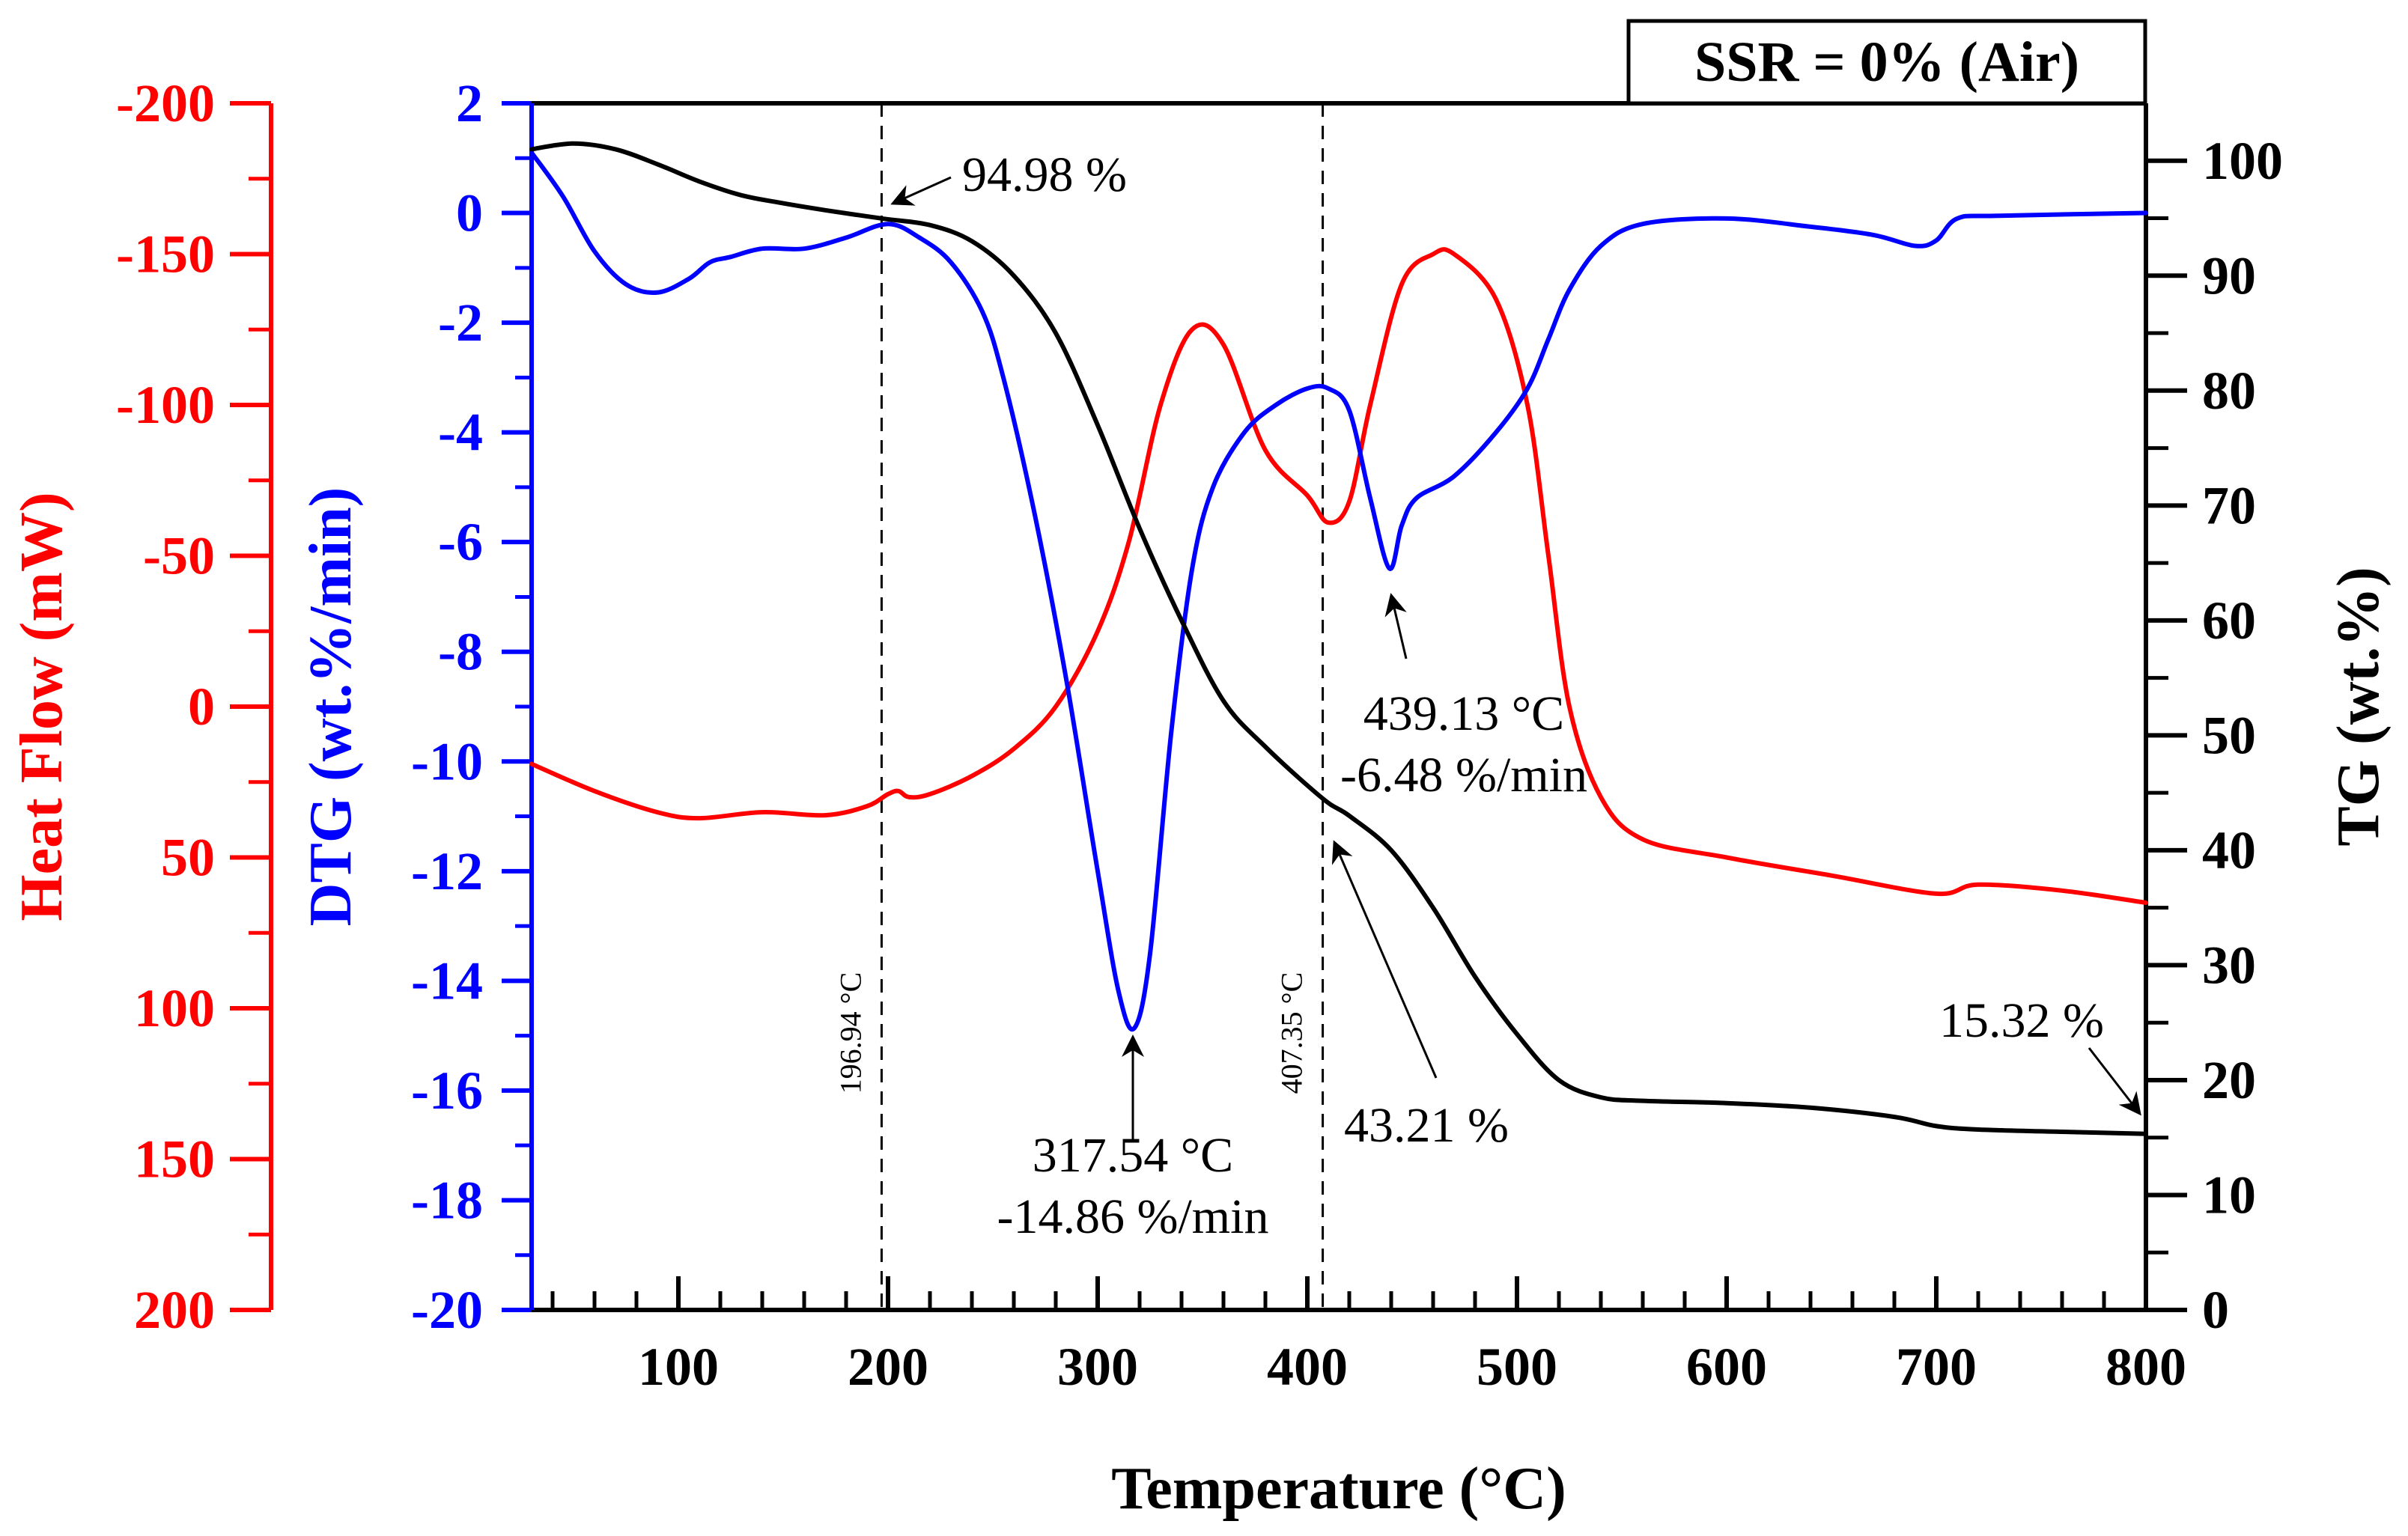  What do you see at coordinates (331, 707) in the screenshot?
I see `dtg-axis-label: DTG (wt.%/min)` at bounding box center [331, 707].